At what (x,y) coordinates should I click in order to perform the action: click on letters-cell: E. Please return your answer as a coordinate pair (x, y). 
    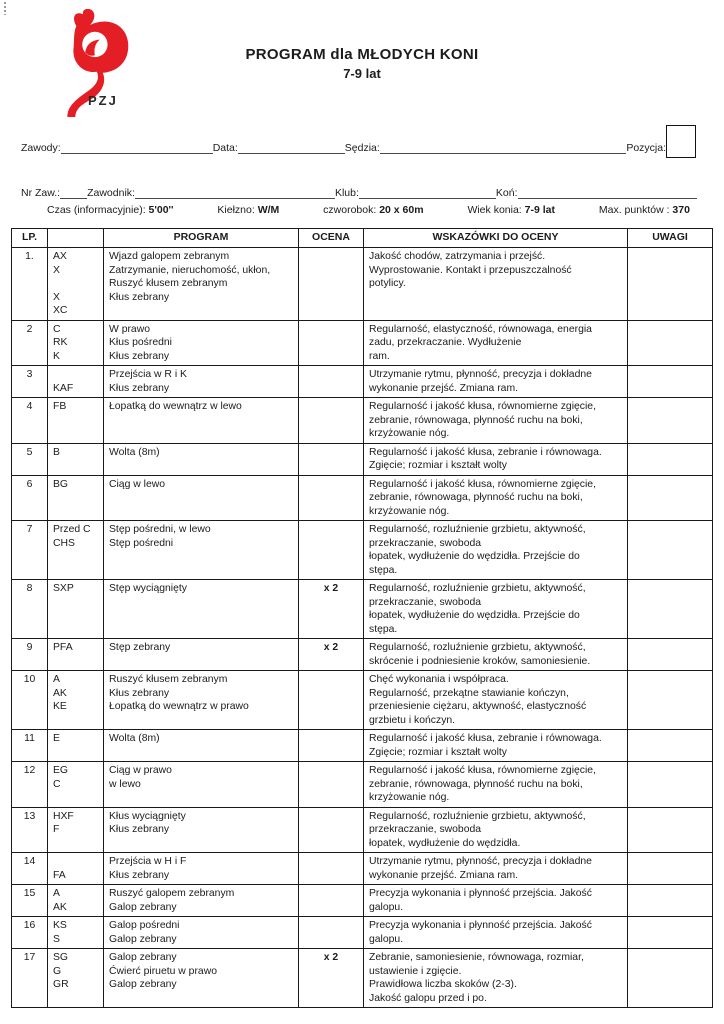
    Looking at the image, I should click on (75, 745).